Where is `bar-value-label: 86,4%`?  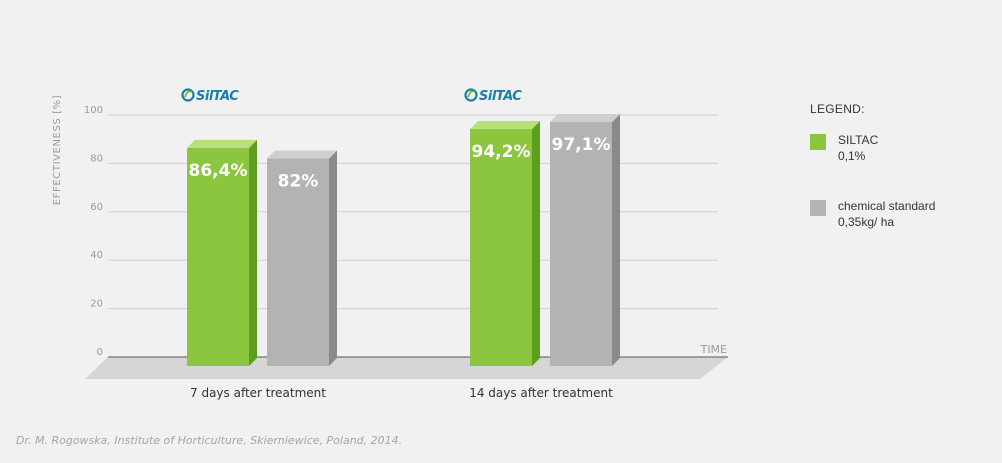 bar-value-label: 86,4% is located at coordinates (218, 171).